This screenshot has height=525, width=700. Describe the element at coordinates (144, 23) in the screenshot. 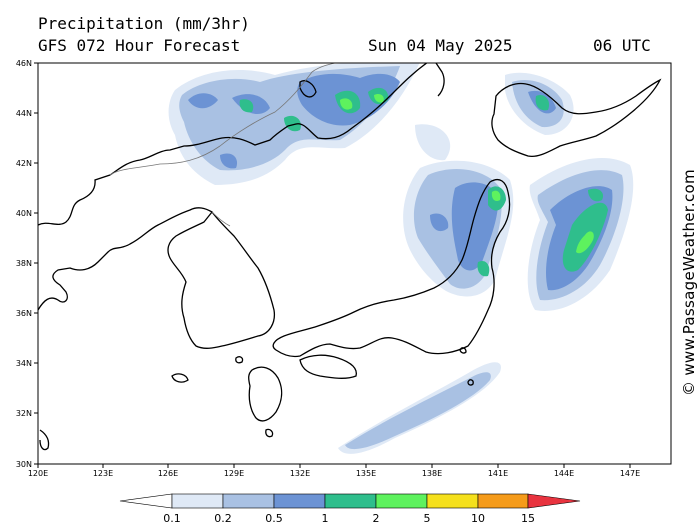

I see `map-title: Precipitation (mm/3hr)` at that location.